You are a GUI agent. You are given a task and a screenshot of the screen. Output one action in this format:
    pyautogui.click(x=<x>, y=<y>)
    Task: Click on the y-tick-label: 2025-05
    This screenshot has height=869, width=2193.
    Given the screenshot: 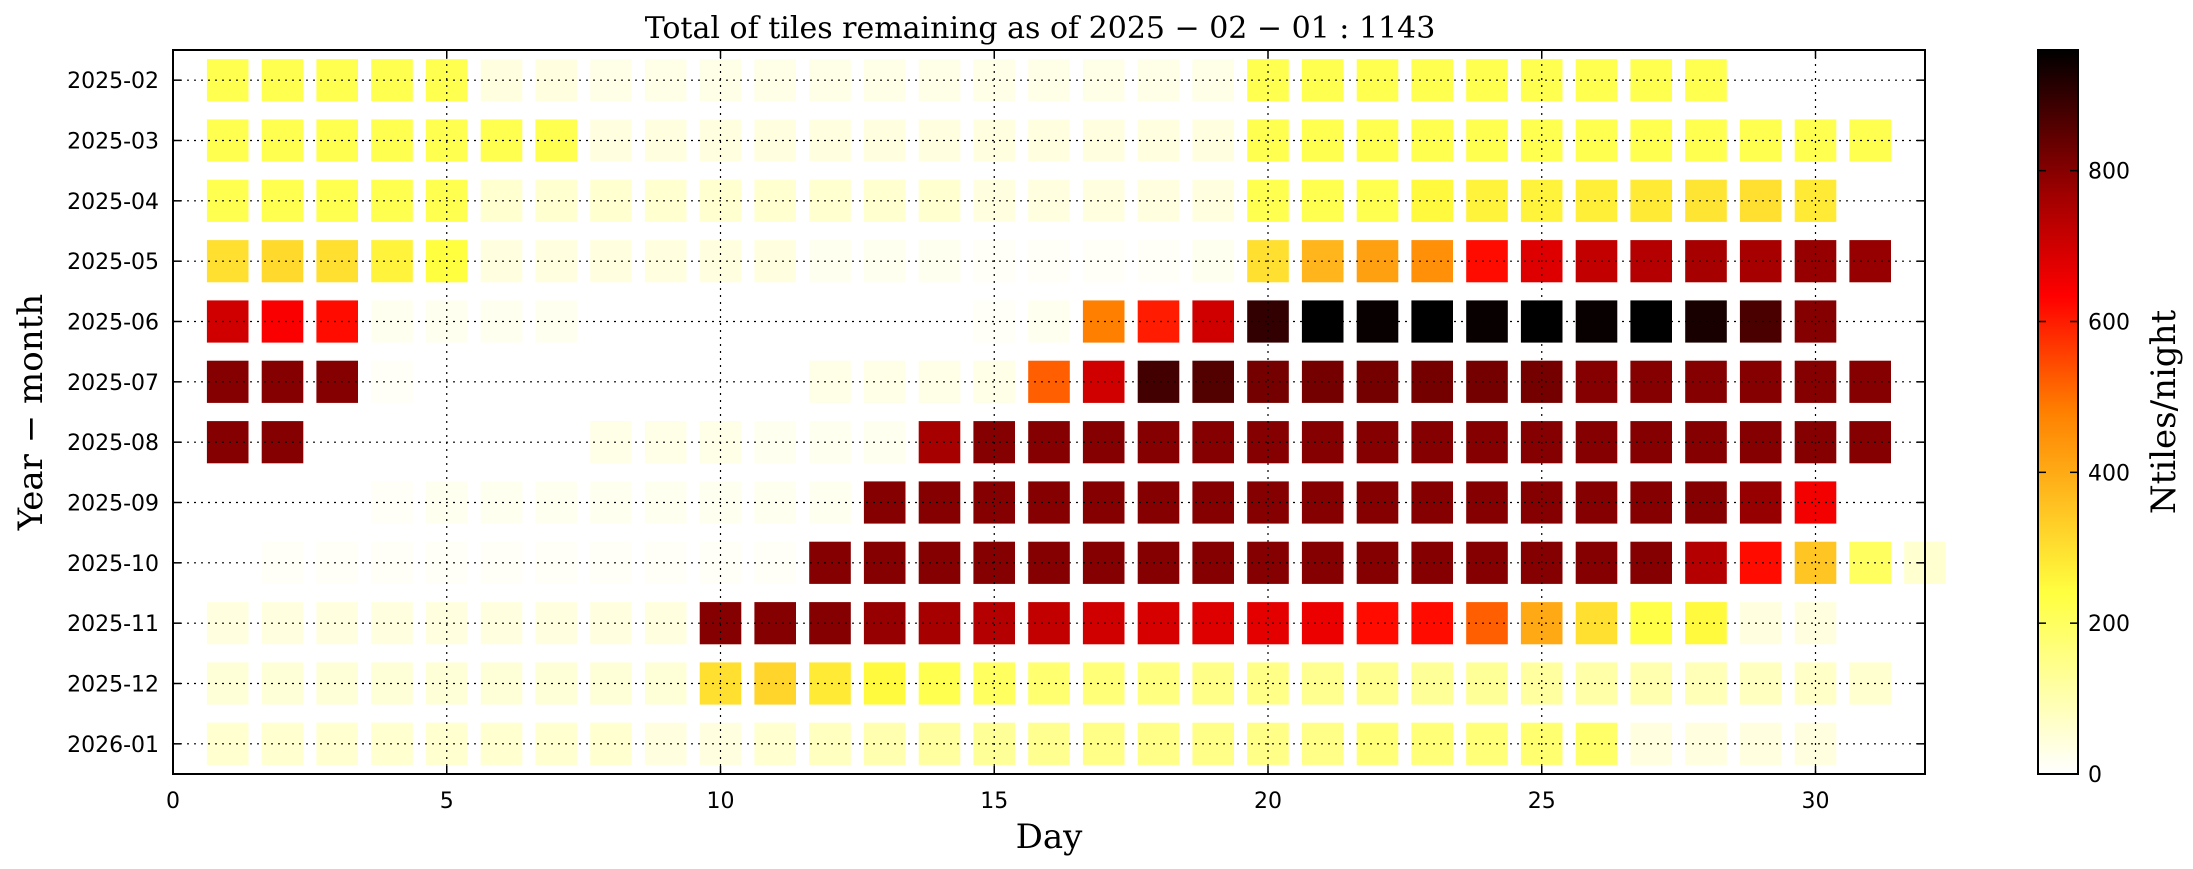 What is the action you would take?
    pyautogui.click(x=113, y=262)
    